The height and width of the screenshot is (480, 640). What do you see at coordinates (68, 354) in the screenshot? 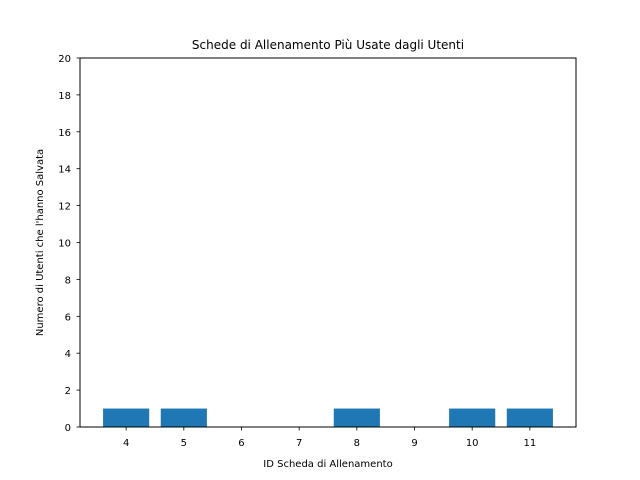
I see `y-tick-label: 4` at bounding box center [68, 354].